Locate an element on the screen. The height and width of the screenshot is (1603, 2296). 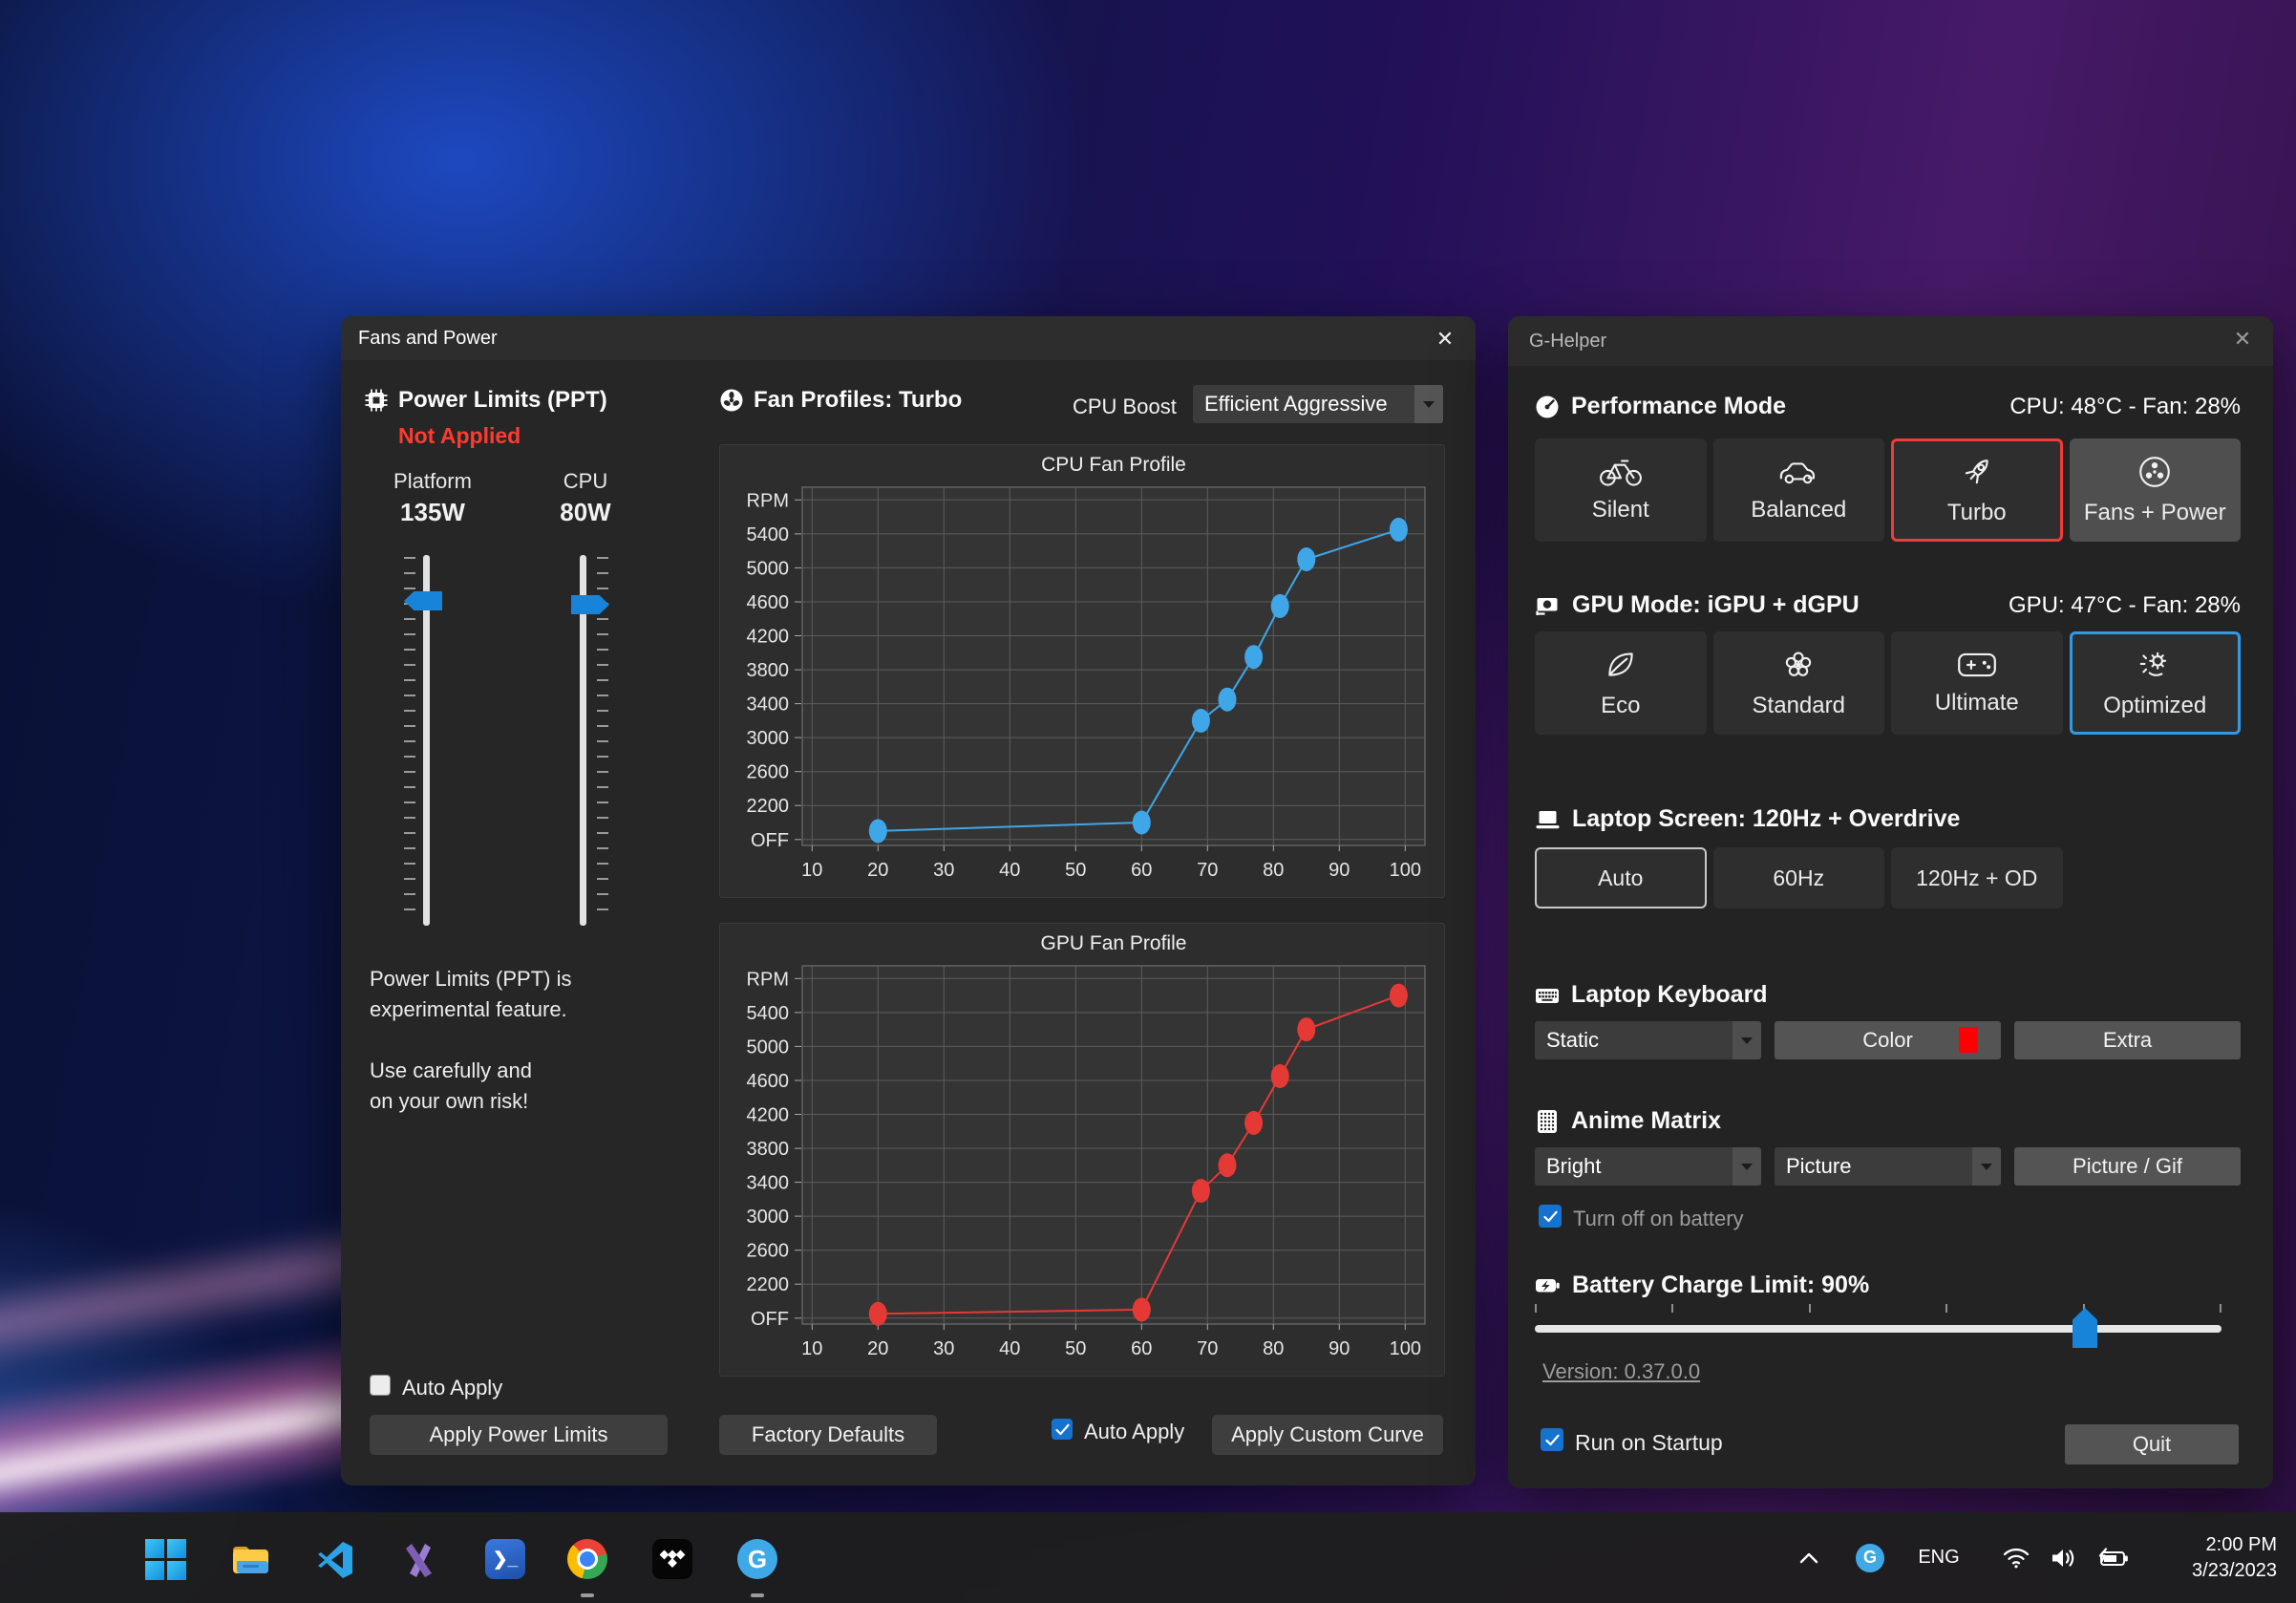
vscode-button is located at coordinates (335, 1559).